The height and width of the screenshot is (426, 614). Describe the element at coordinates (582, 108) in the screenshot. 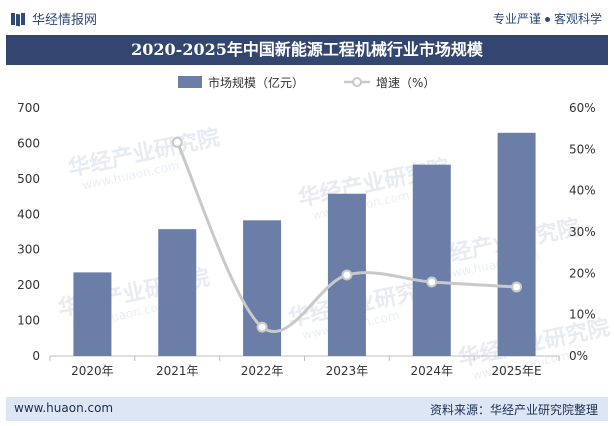

I see `y-right-tick-label: 60%` at that location.